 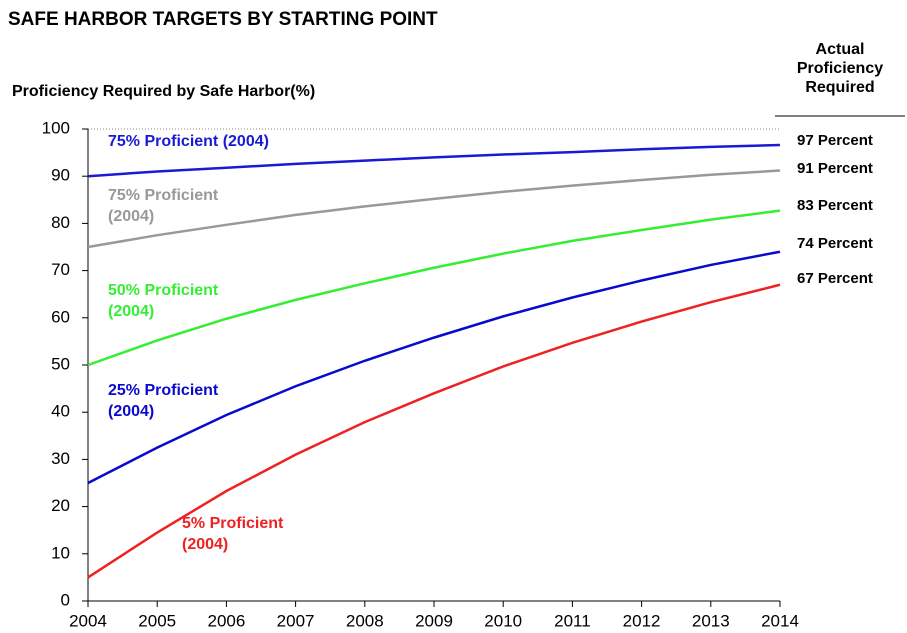 What do you see at coordinates (642, 620) in the screenshot?
I see `x-tick-label: 2012` at bounding box center [642, 620].